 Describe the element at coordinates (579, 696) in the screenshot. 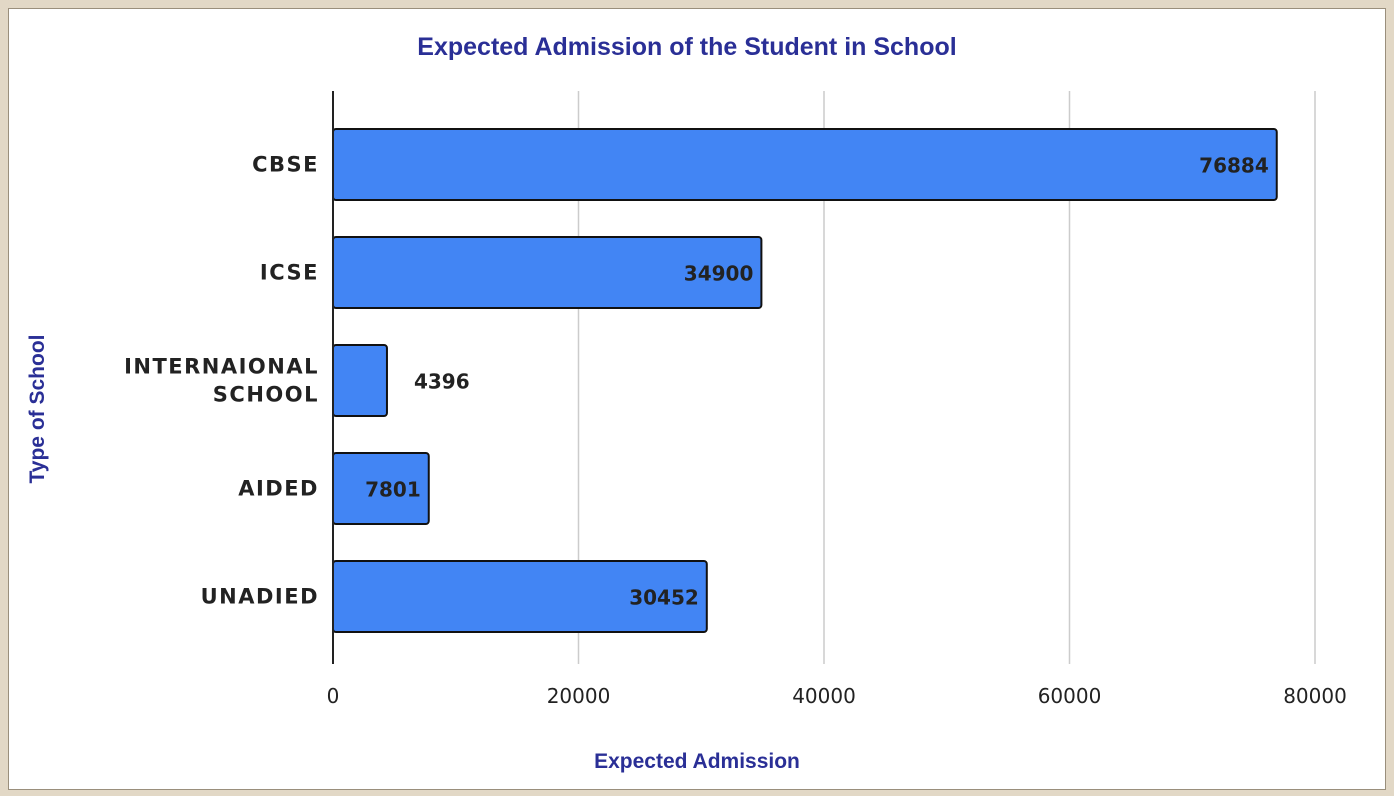

I see `x-tick-label: 20000` at that location.